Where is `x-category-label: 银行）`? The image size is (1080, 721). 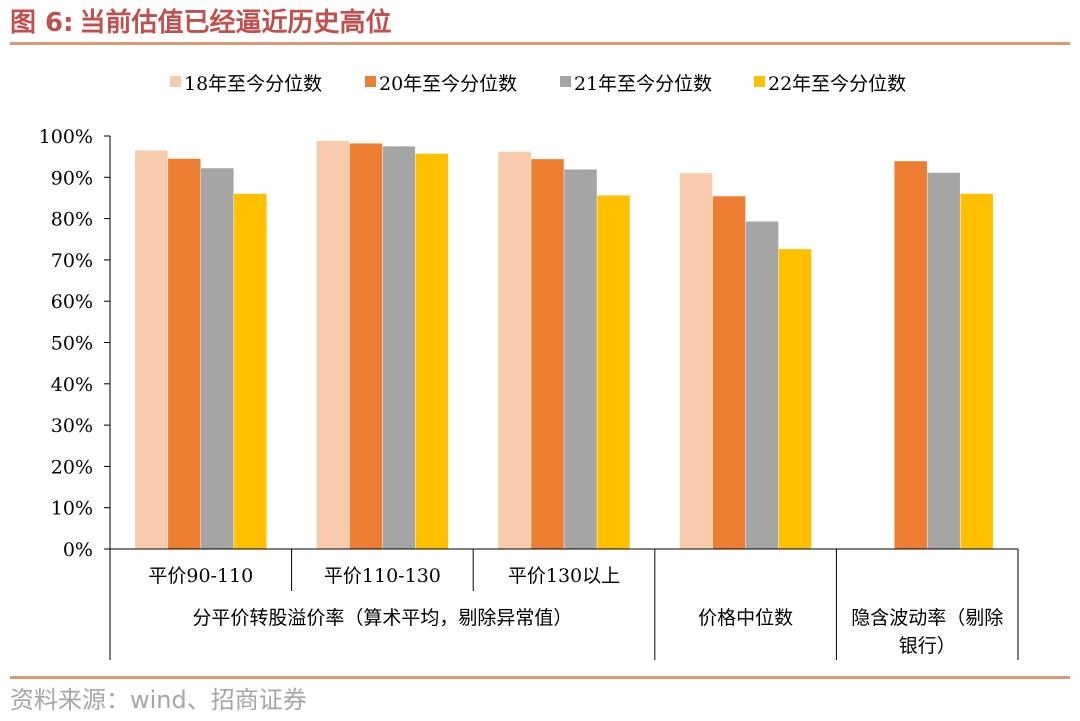 x-category-label: 银行） is located at coordinates (927, 646).